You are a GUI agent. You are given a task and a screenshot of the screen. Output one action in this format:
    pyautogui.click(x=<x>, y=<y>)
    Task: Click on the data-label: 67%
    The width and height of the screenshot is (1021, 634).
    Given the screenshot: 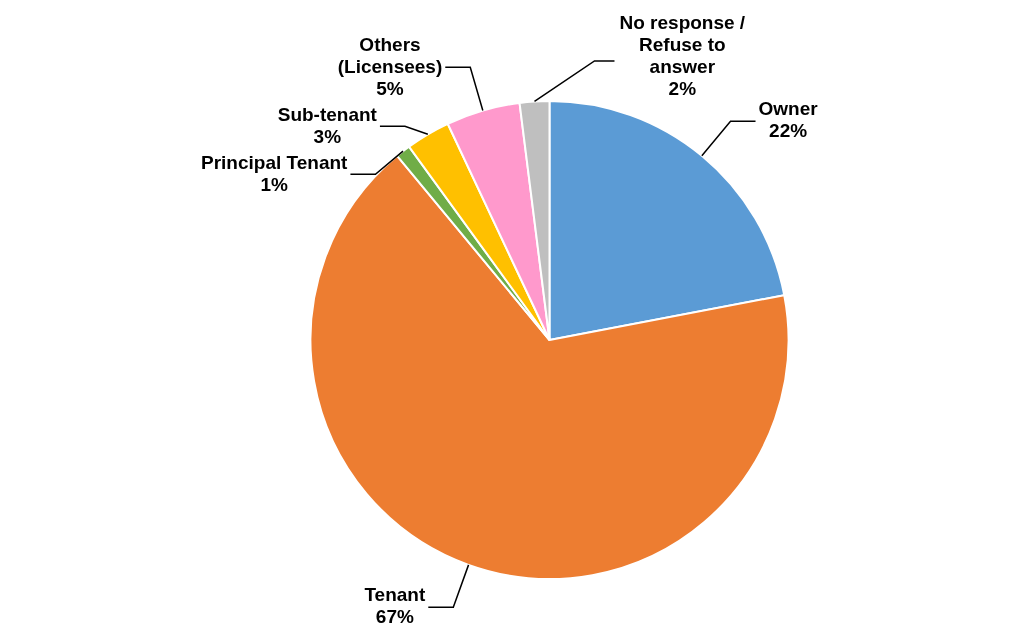 What is the action you would take?
    pyautogui.click(x=394, y=617)
    